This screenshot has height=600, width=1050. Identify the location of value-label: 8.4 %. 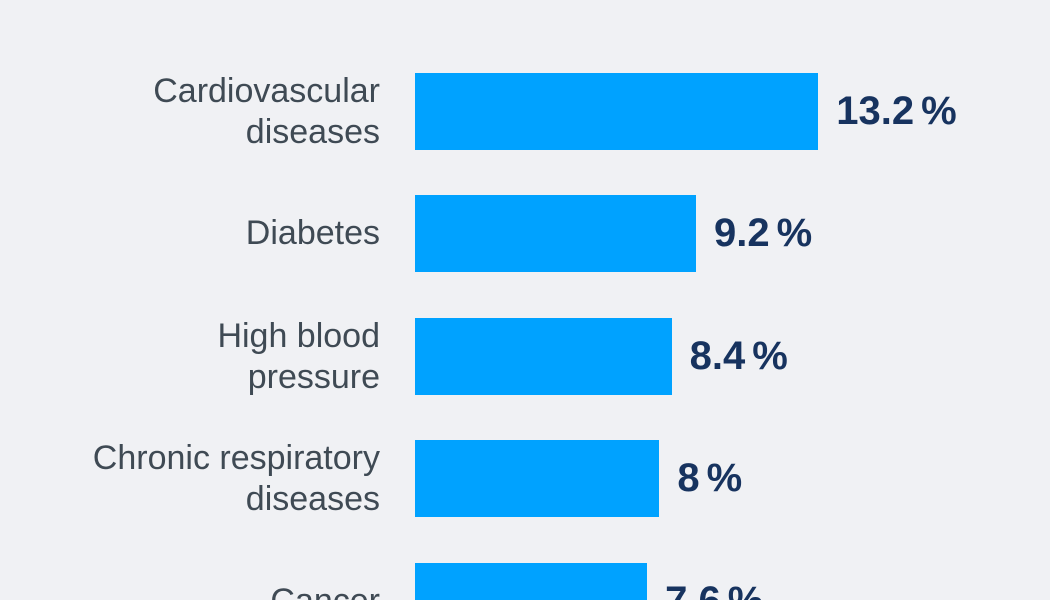
(739, 356).